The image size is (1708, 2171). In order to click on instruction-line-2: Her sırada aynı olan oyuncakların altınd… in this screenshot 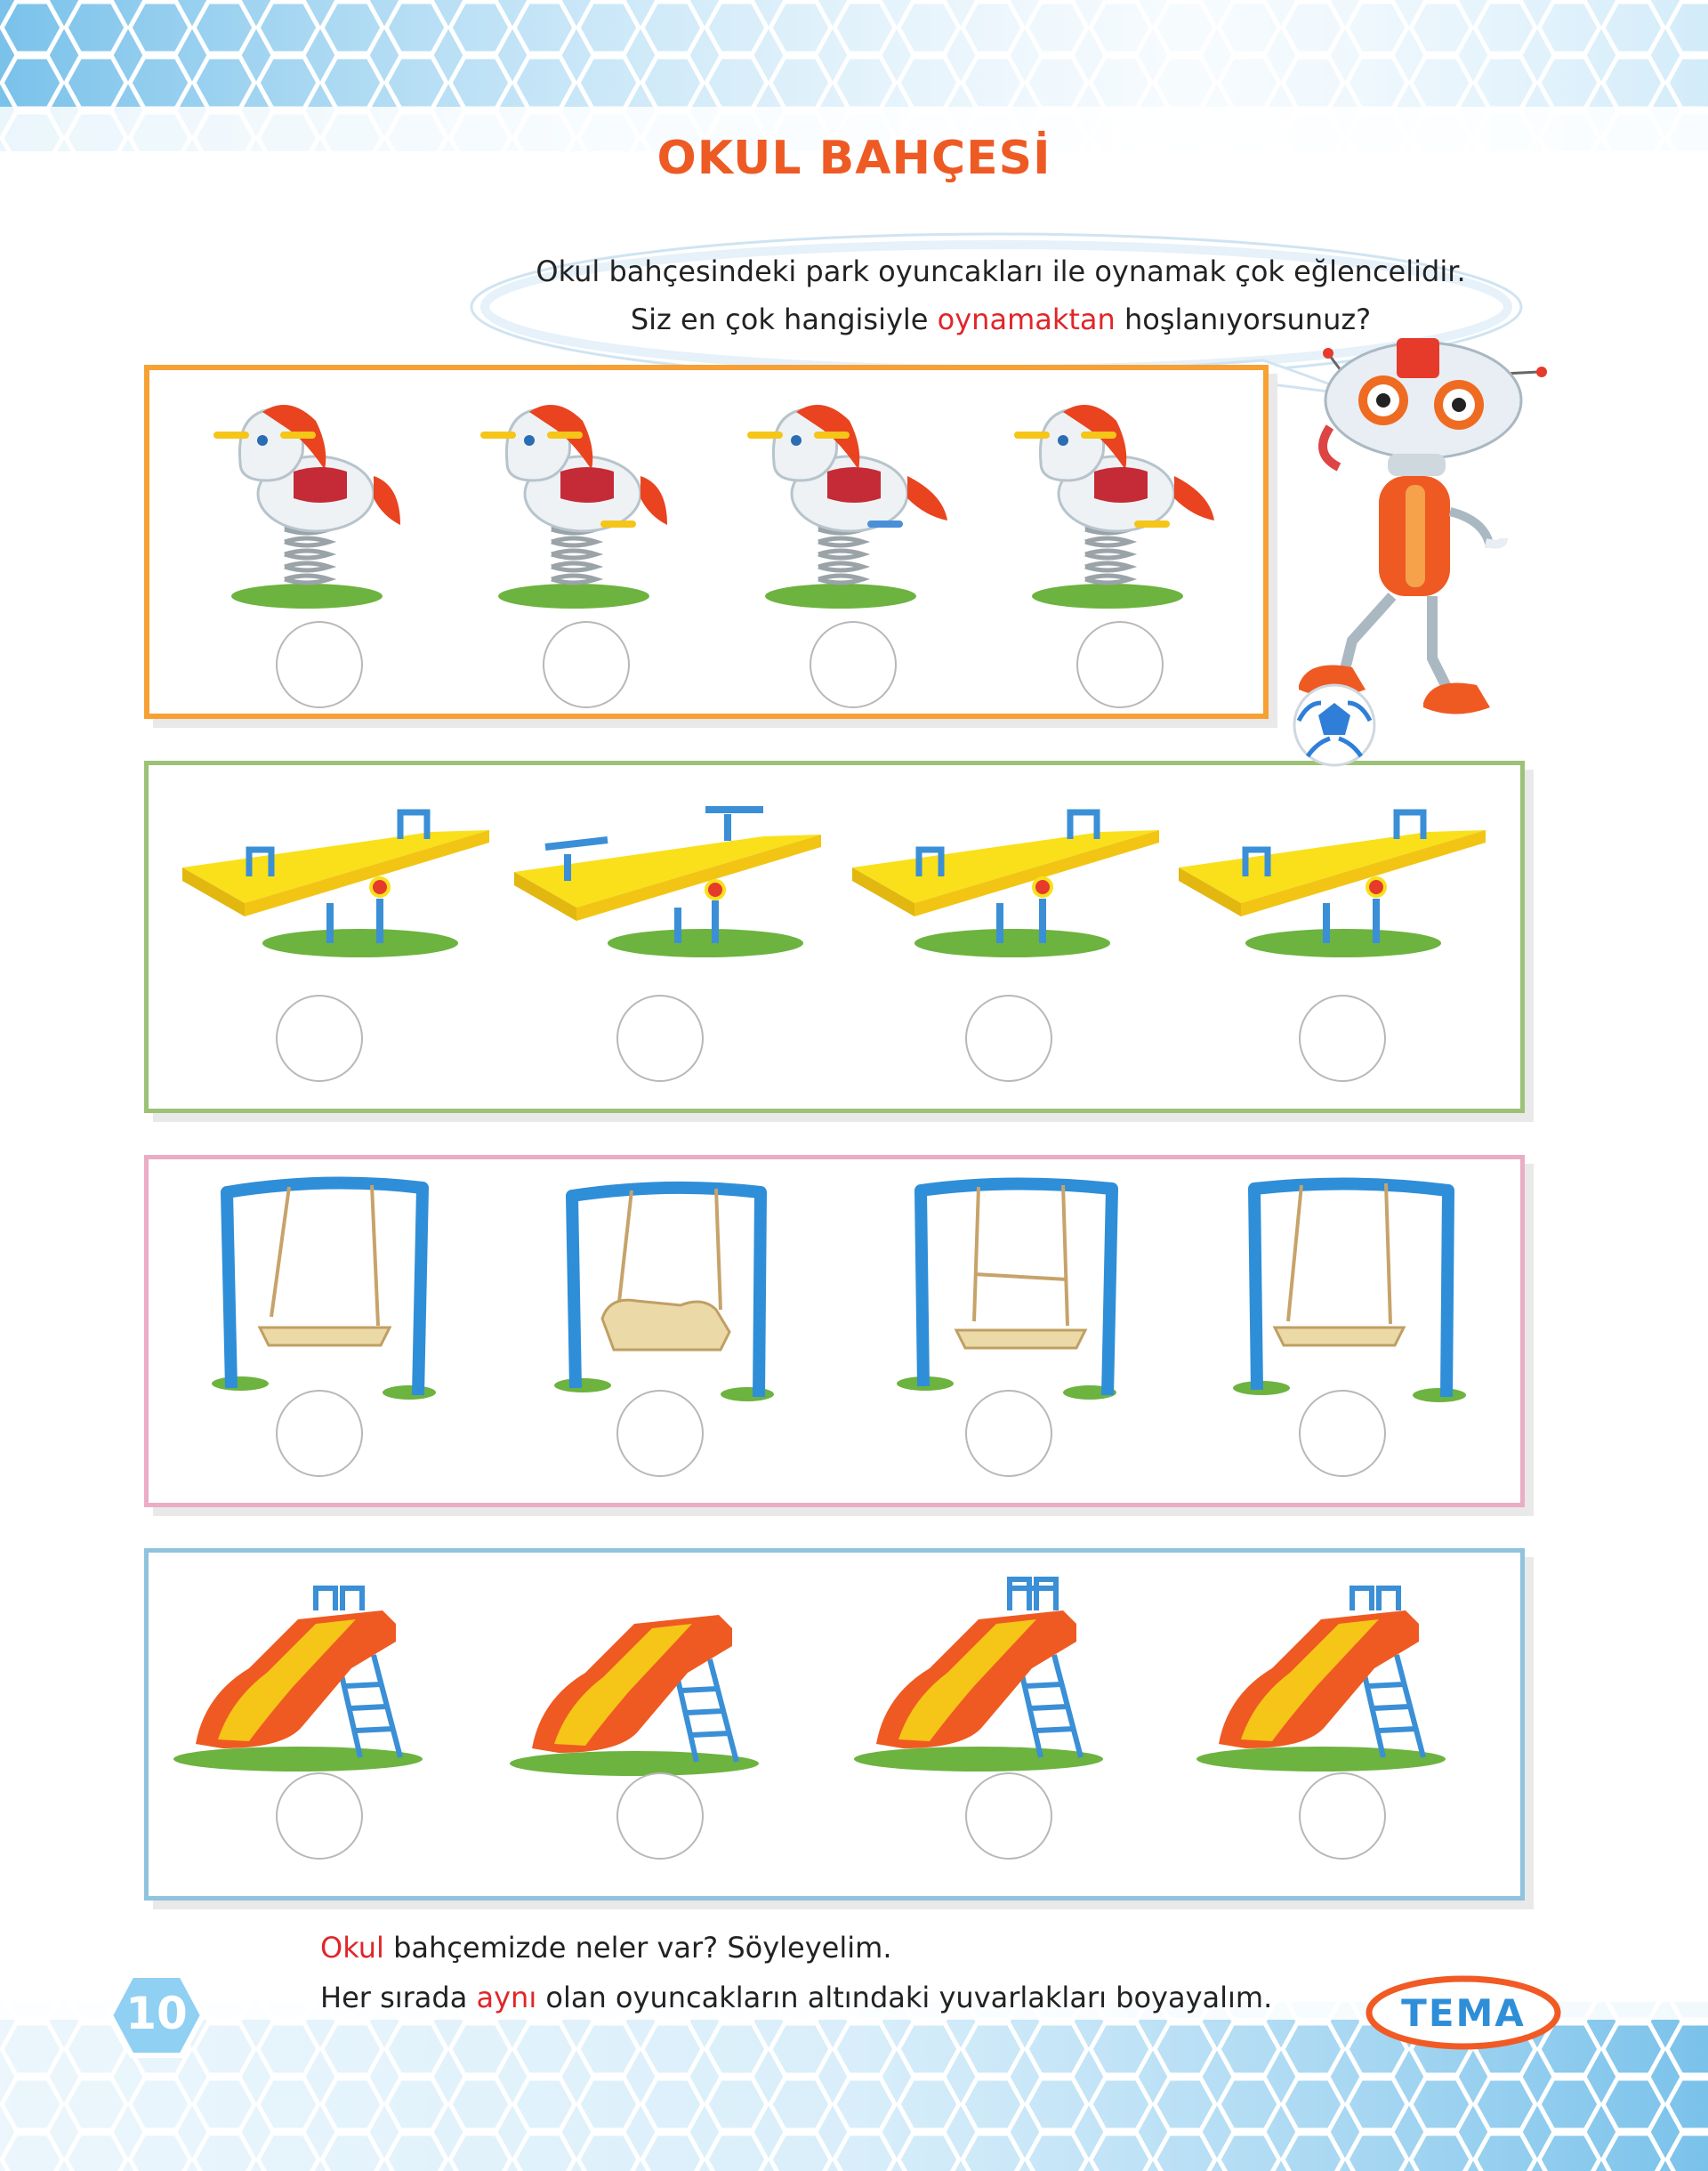, I will do `click(796, 1997)`.